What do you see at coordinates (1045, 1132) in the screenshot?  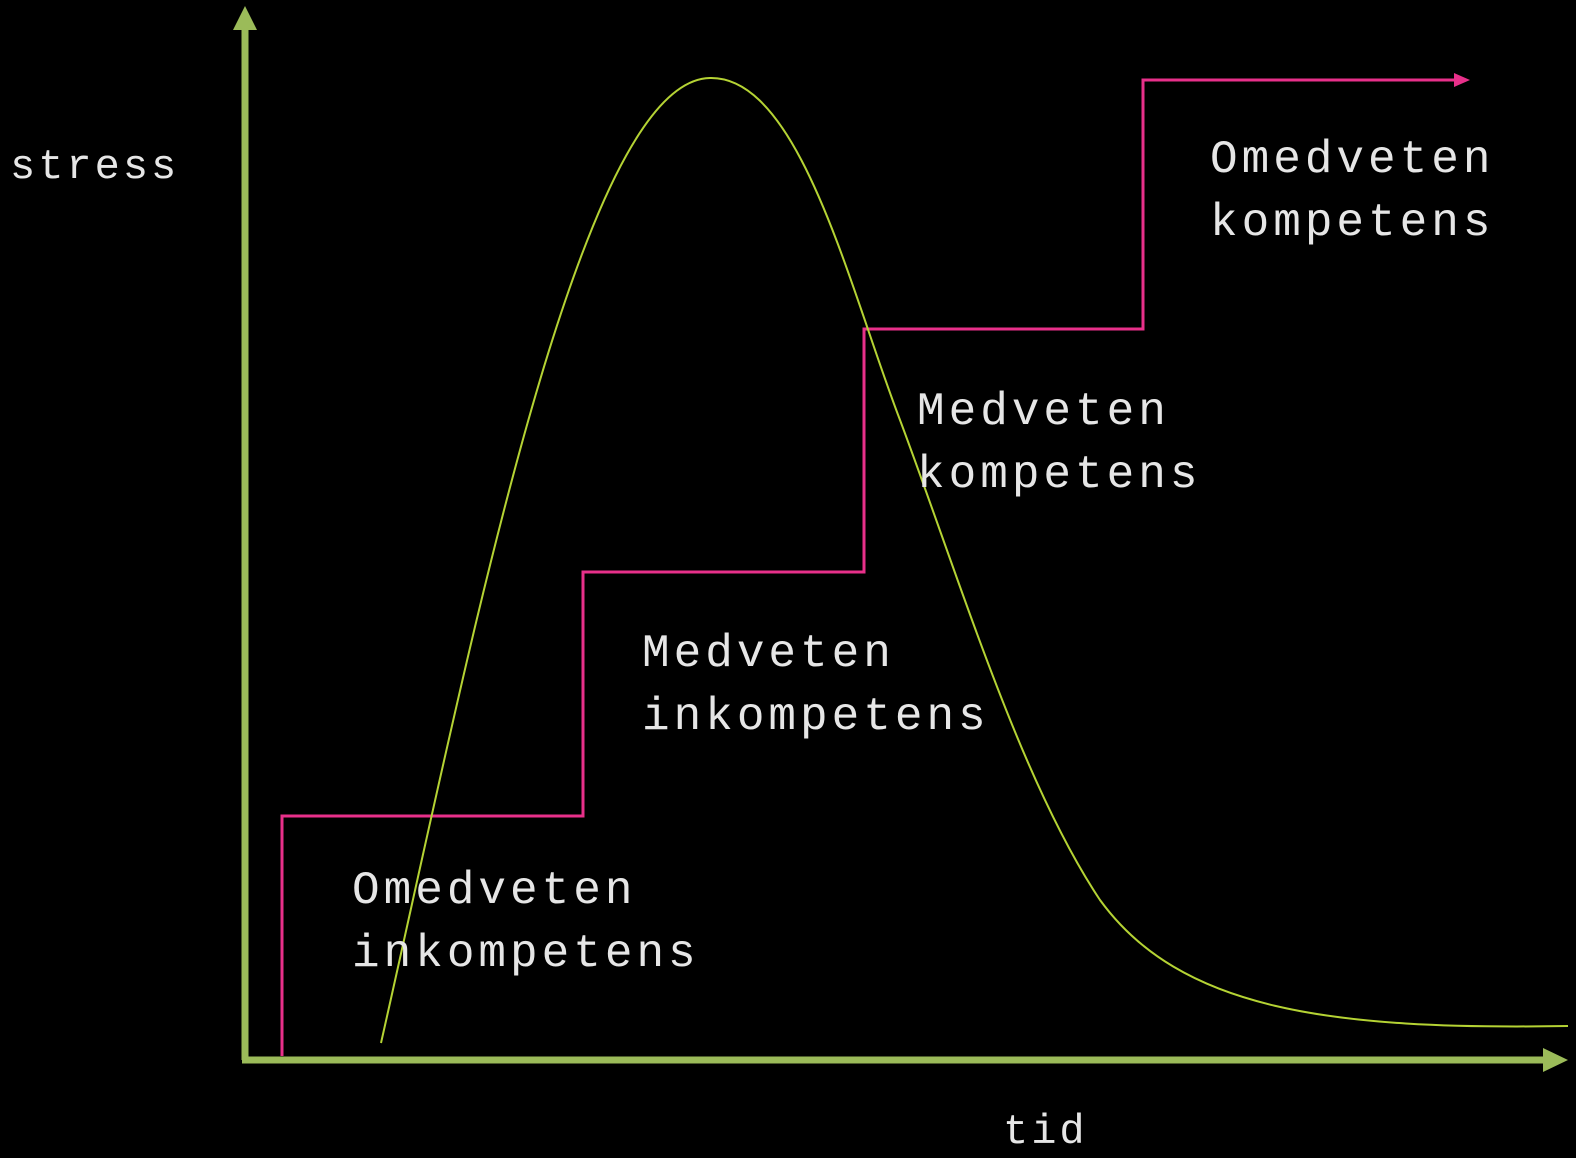 I see `x-axis-label: tid` at bounding box center [1045, 1132].